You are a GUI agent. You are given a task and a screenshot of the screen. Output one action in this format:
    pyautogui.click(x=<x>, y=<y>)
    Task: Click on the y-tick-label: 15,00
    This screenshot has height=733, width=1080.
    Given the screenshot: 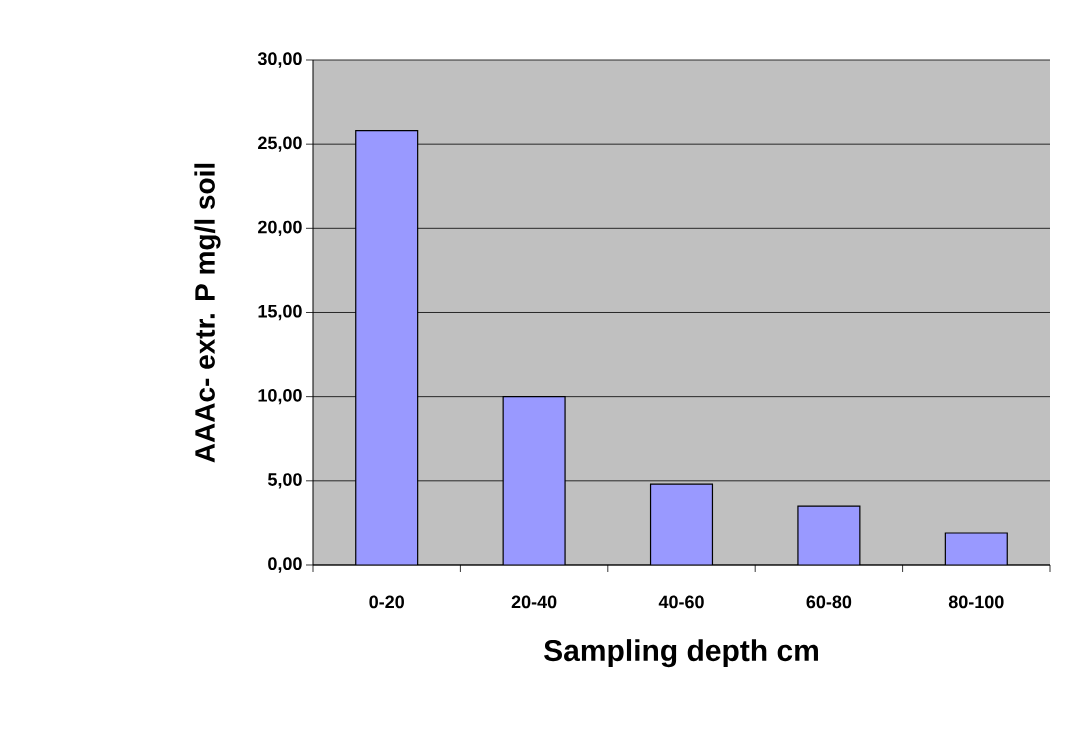 What is the action you would take?
    pyautogui.click(x=280, y=312)
    